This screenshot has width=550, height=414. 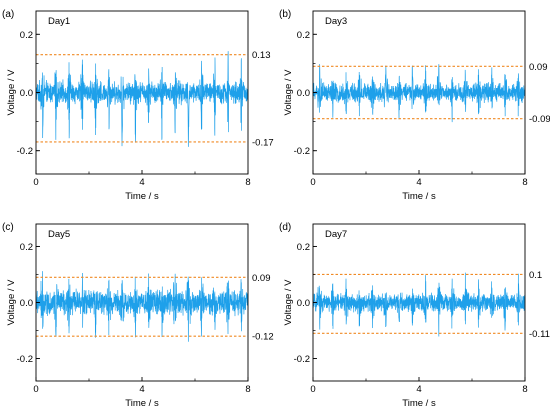 I want to click on inset-label: Day3, so click(x=336, y=21).